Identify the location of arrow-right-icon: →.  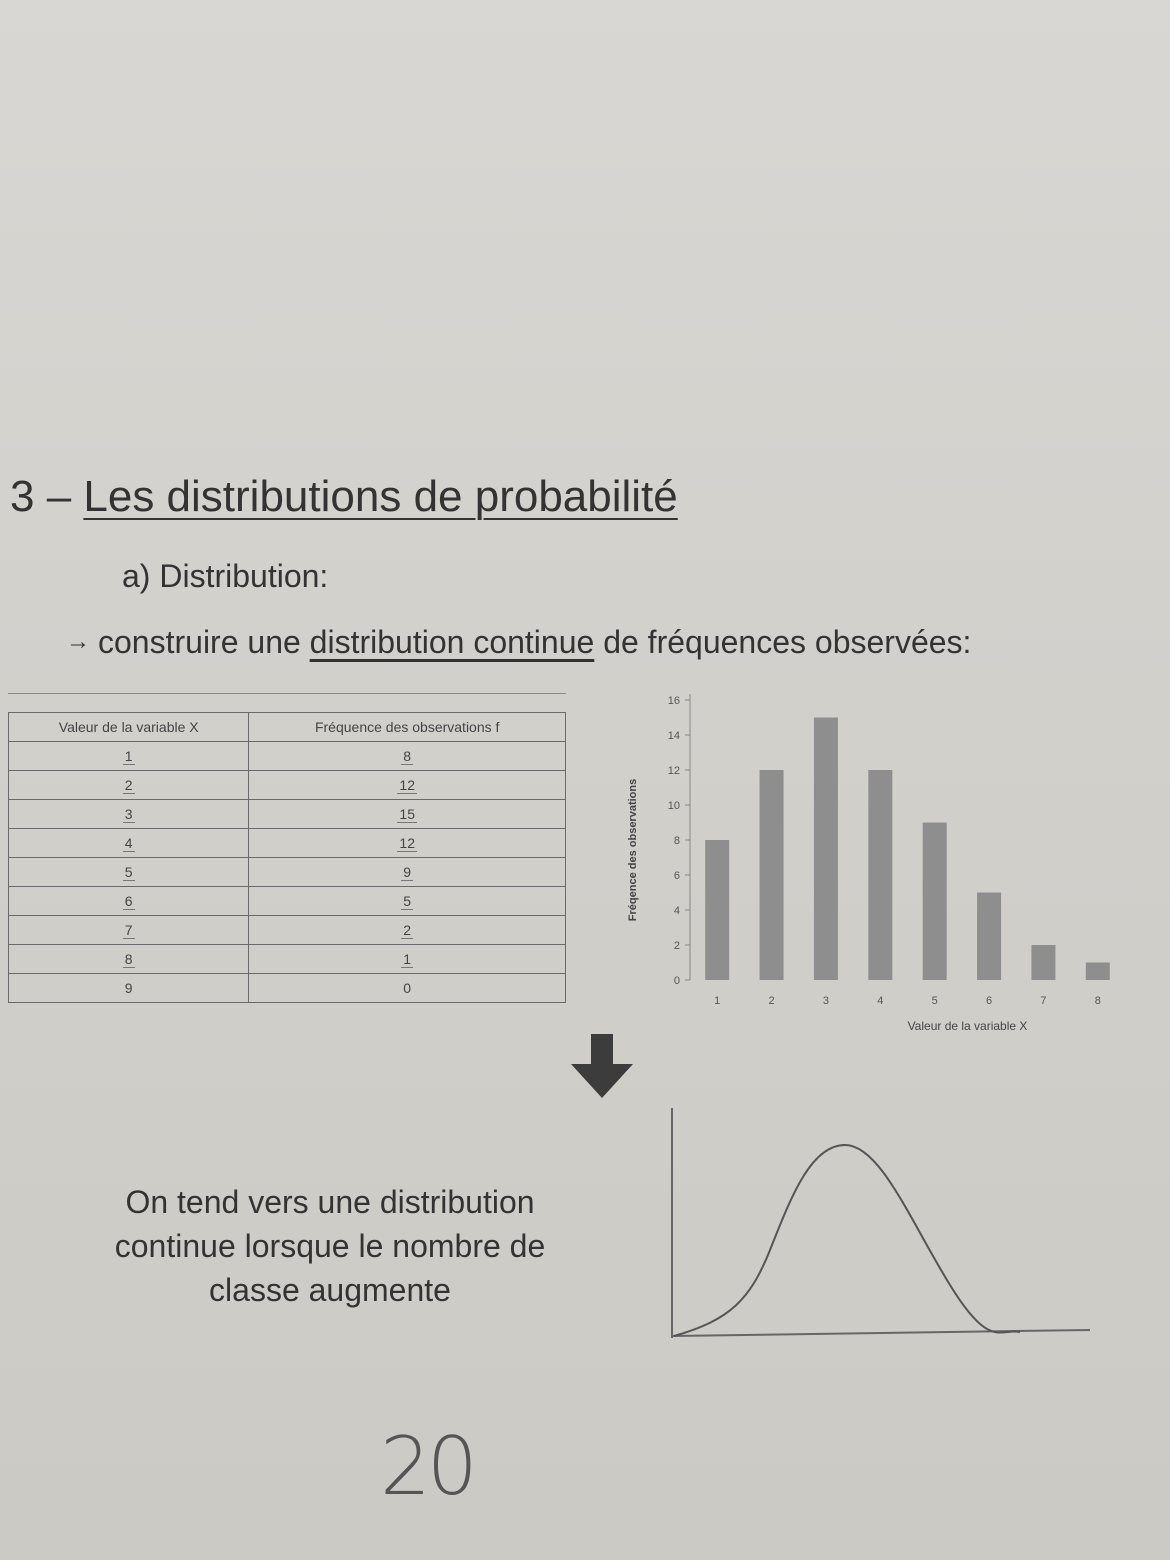
(78, 641).